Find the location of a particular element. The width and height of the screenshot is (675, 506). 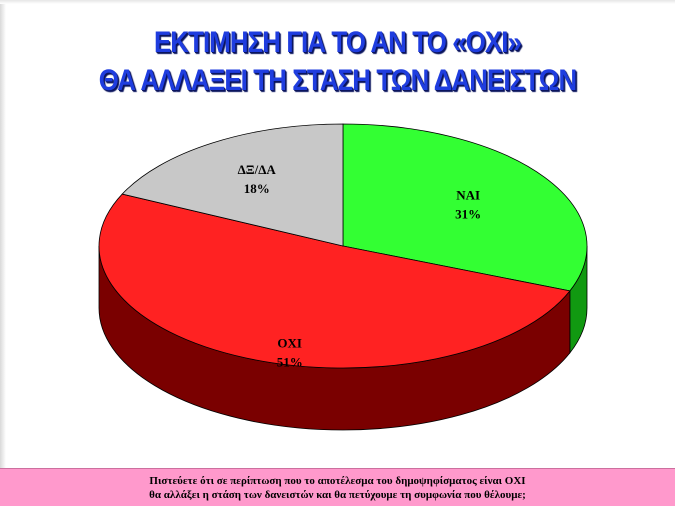

chart-title-line-2: ΘΑ ΑΛΛΑΞΕΙ ΤΗ ΣΤΑΣΗ ΤΩΝ ΔΑΝΕΙΣΤΩΝ is located at coordinates (337, 80).